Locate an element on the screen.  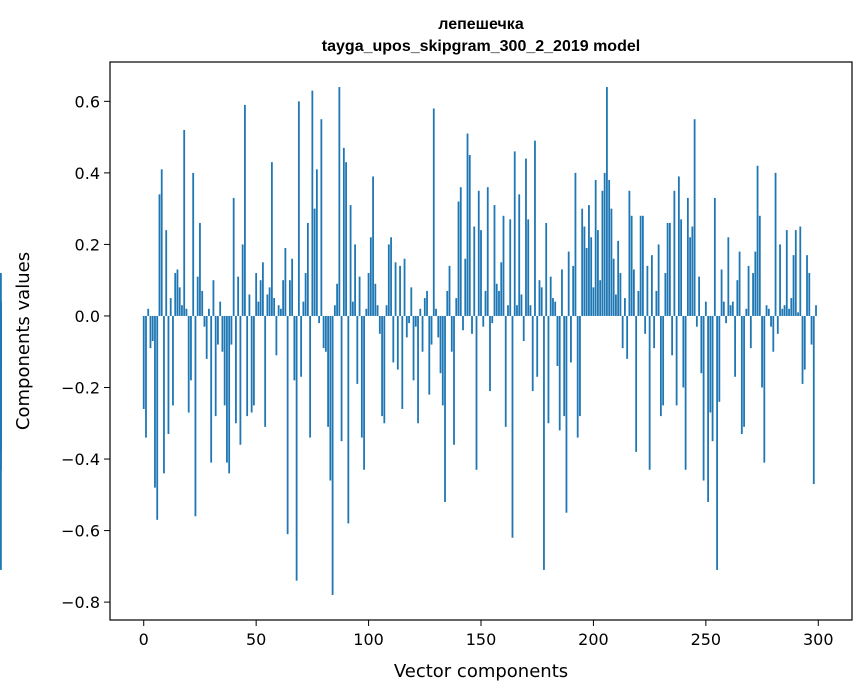
chart-title: лепешечка is located at coordinates (481, 24).